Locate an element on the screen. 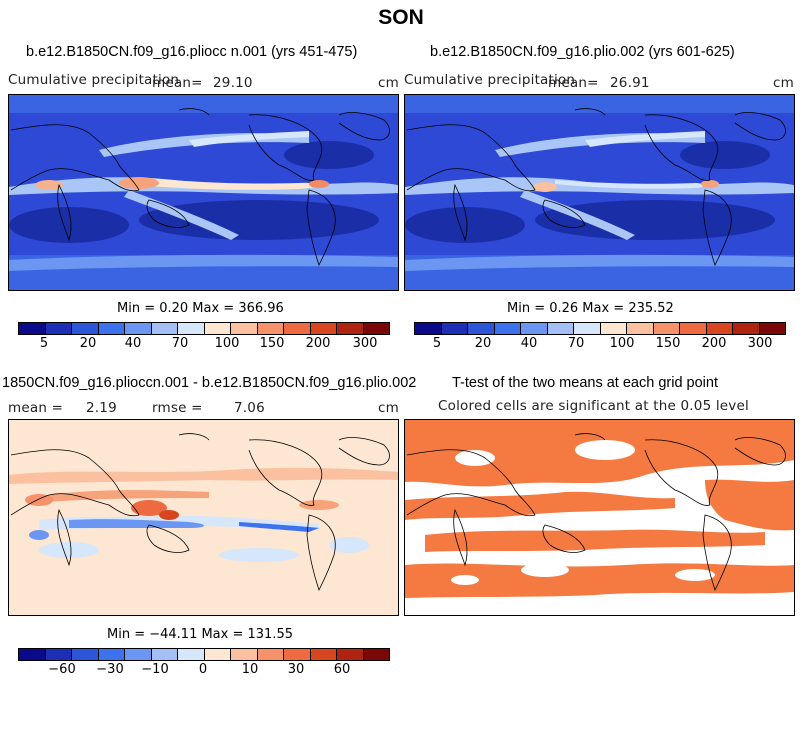 The width and height of the screenshot is (802, 733). panel1-label: Cumulative precipitation is located at coordinates (94, 80).